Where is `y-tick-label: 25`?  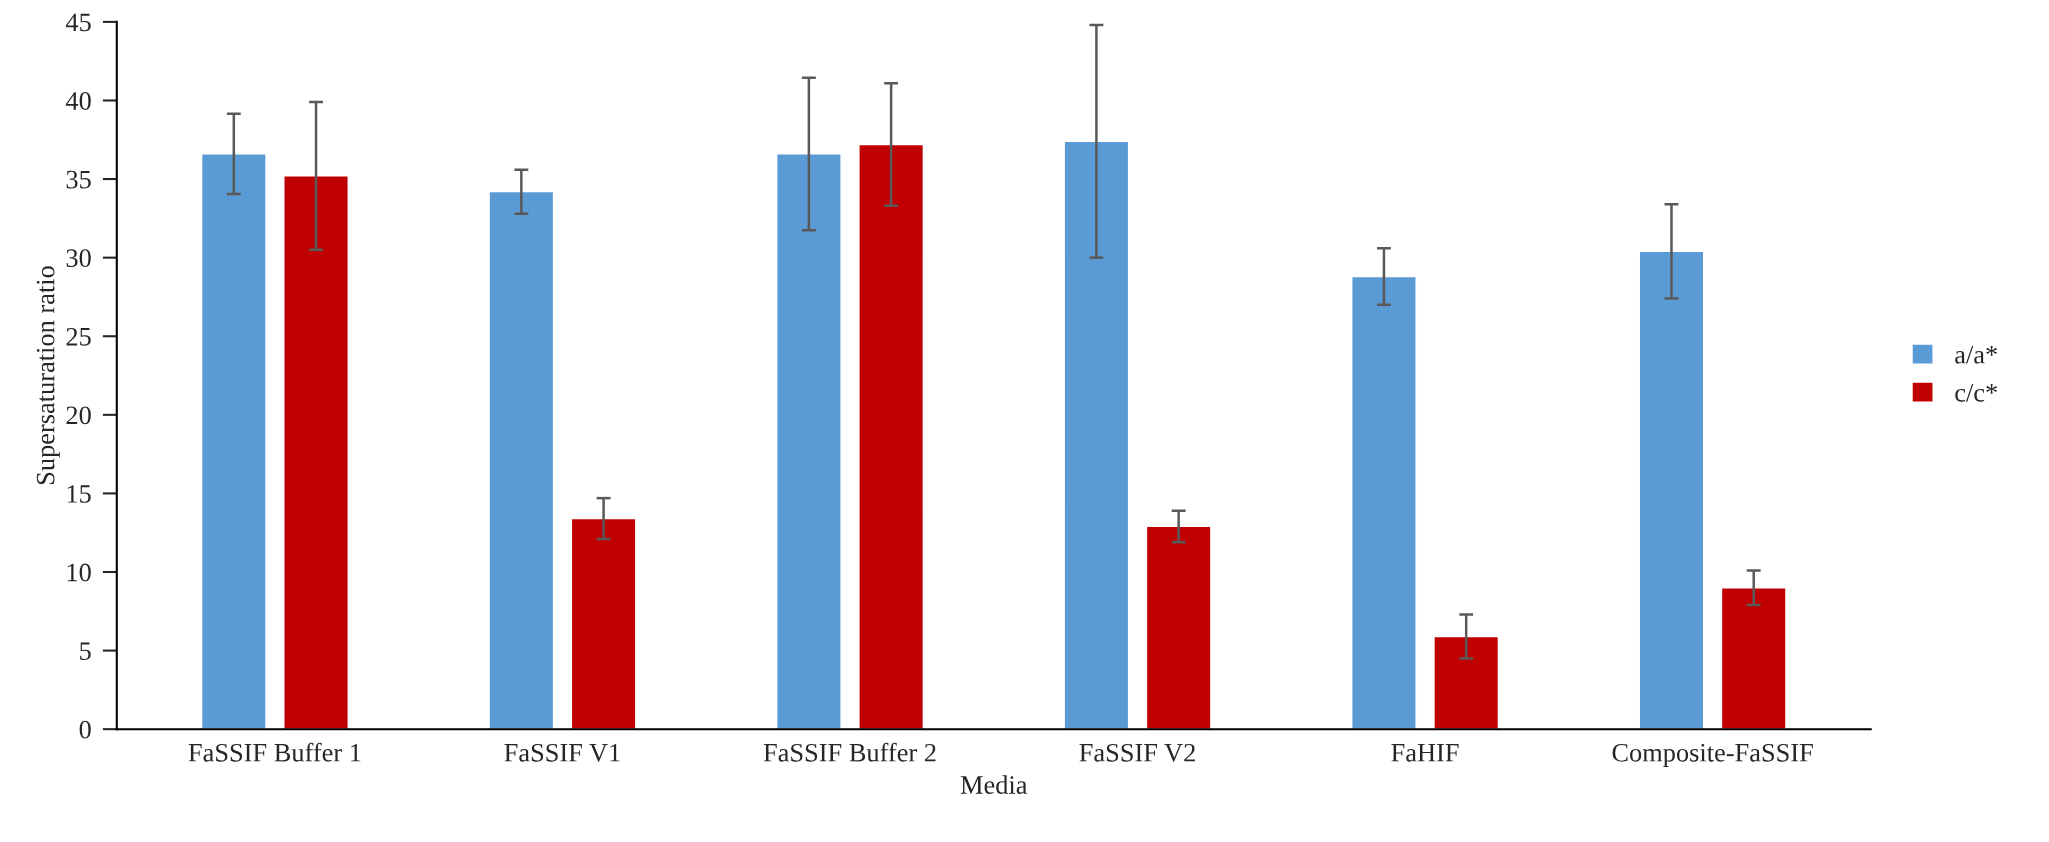
y-tick-label: 25 is located at coordinates (78, 336).